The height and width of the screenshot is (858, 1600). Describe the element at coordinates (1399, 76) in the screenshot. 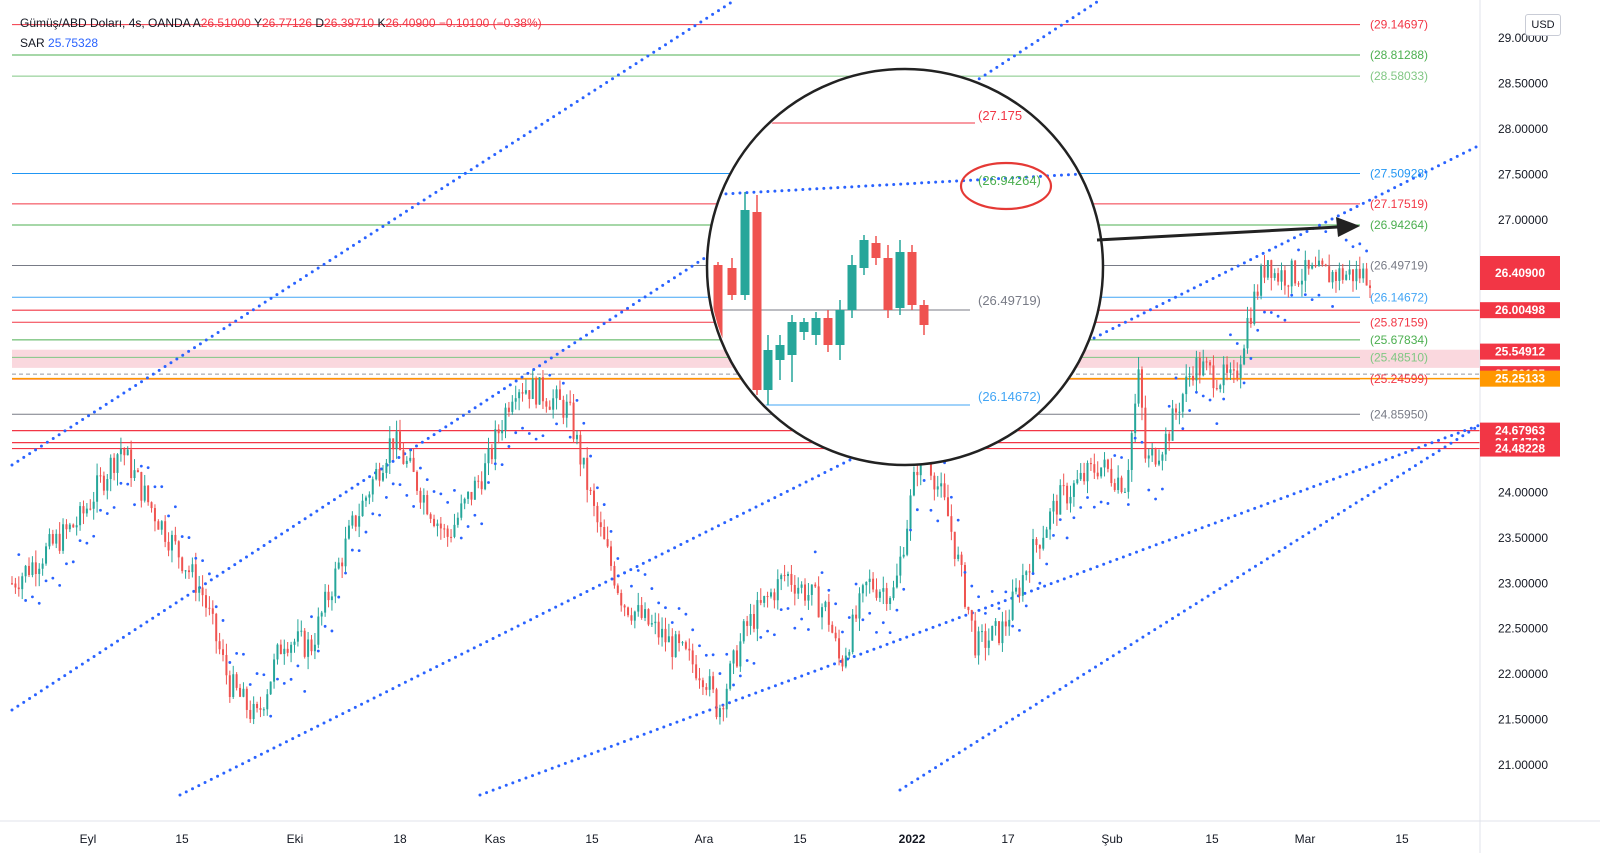

I see `level-label: (28.58033)` at that location.